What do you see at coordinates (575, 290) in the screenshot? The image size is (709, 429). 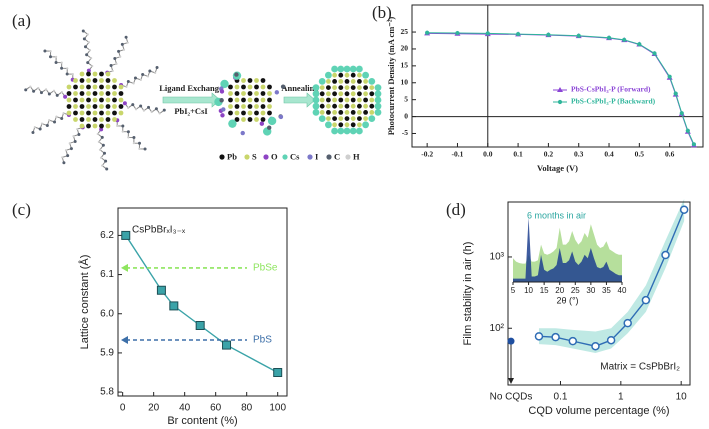 I see `inset-x-tick-label: 25` at bounding box center [575, 290].